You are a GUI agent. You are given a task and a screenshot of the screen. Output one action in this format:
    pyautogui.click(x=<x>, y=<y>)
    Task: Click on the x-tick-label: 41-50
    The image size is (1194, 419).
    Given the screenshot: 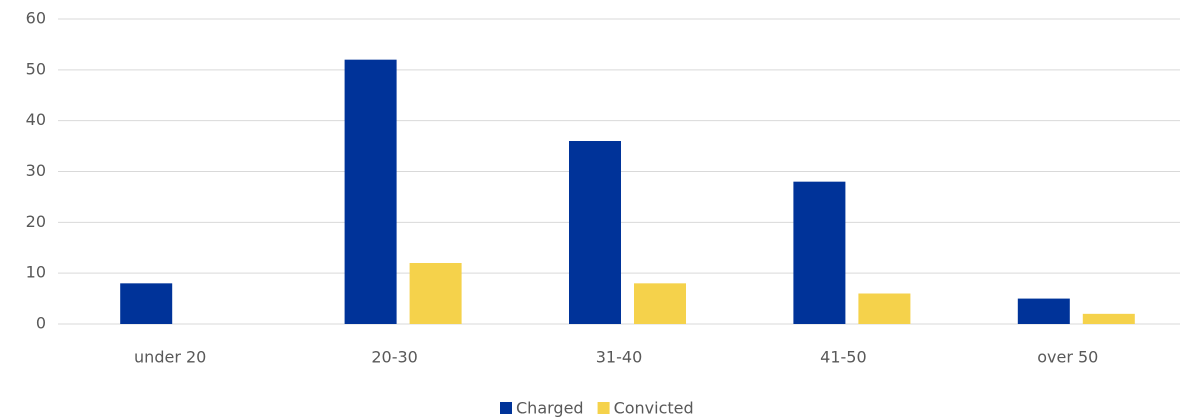 What is the action you would take?
    pyautogui.click(x=843, y=357)
    